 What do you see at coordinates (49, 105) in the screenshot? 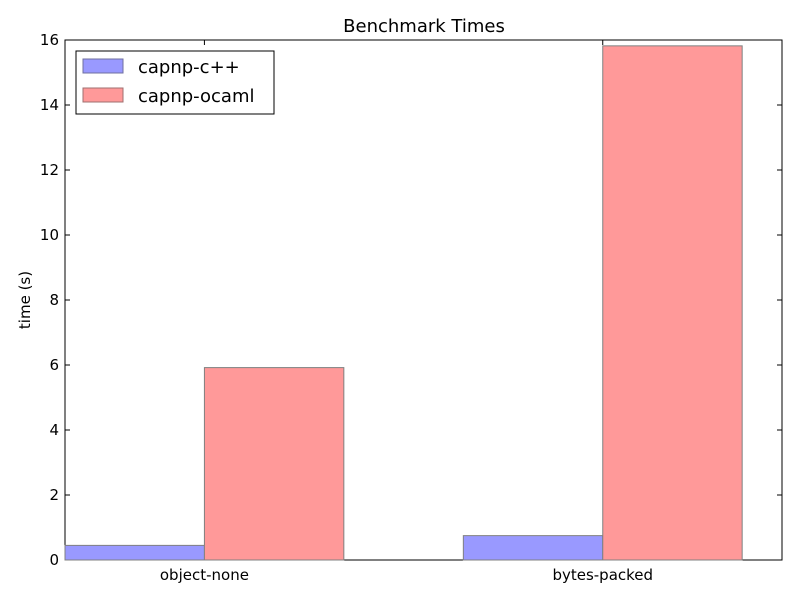
I see `y-tick-label: 14` at bounding box center [49, 105].